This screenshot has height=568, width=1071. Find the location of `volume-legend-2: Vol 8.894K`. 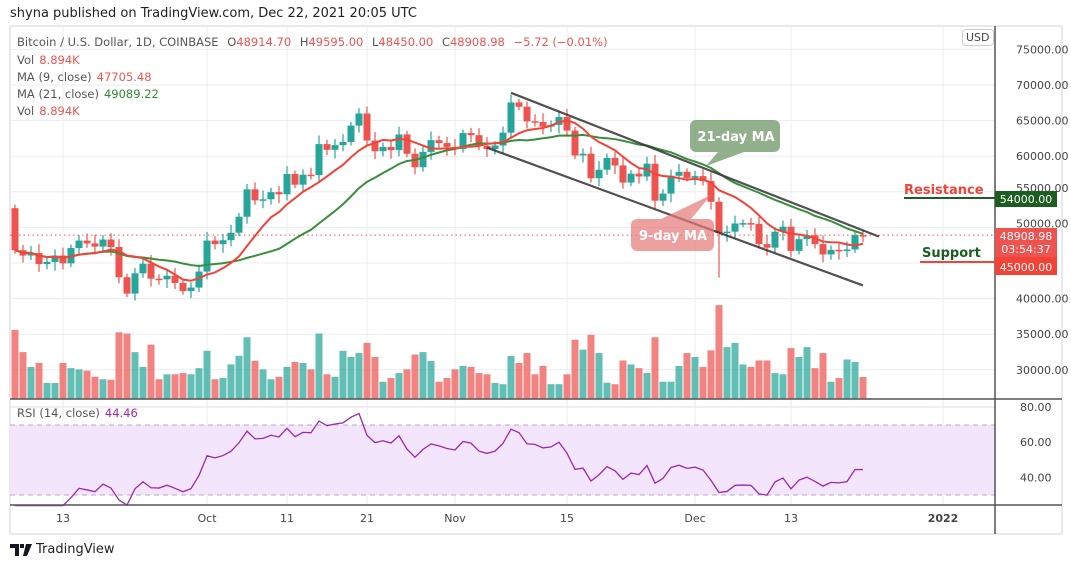

volume-legend-2: Vol 8.894K is located at coordinates (51, 111).